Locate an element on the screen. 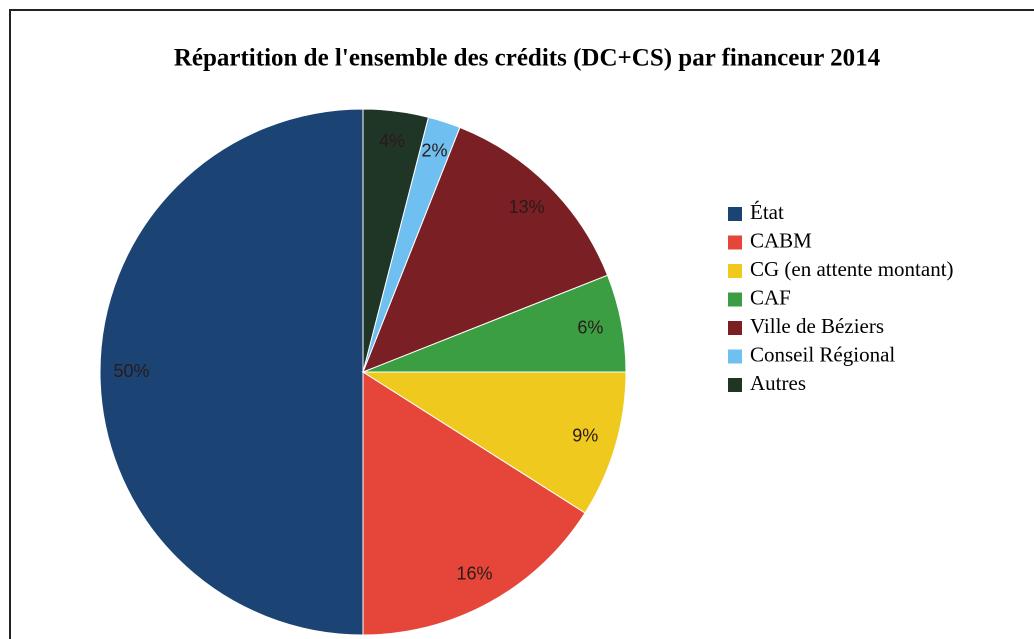 This screenshot has height=639, width=1034. legend-label: Conseil Régional is located at coordinates (822, 354).